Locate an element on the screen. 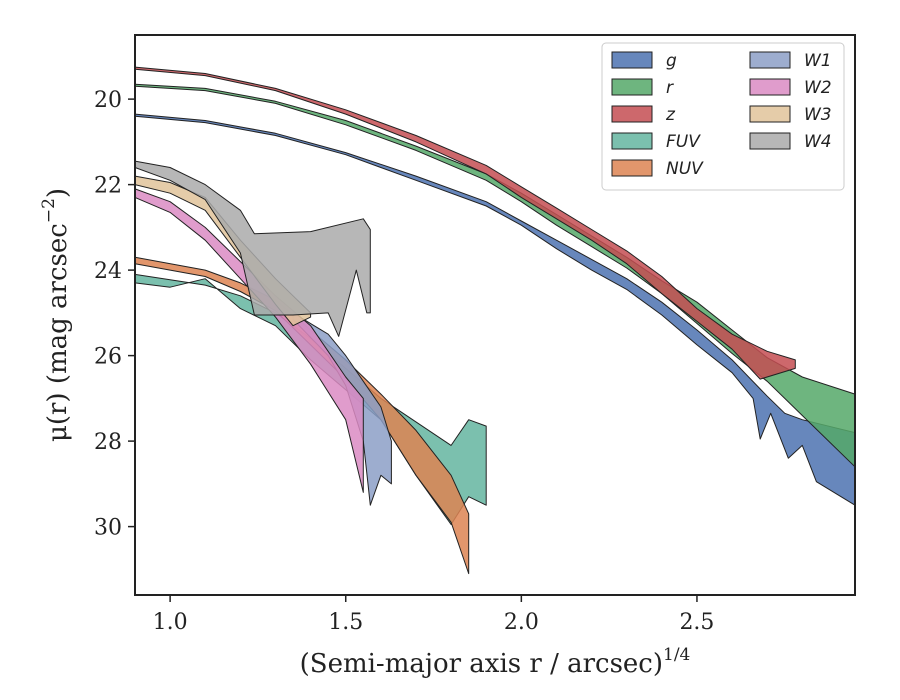 The image size is (900, 700). y-tick-label: 28 is located at coordinates (108, 442).